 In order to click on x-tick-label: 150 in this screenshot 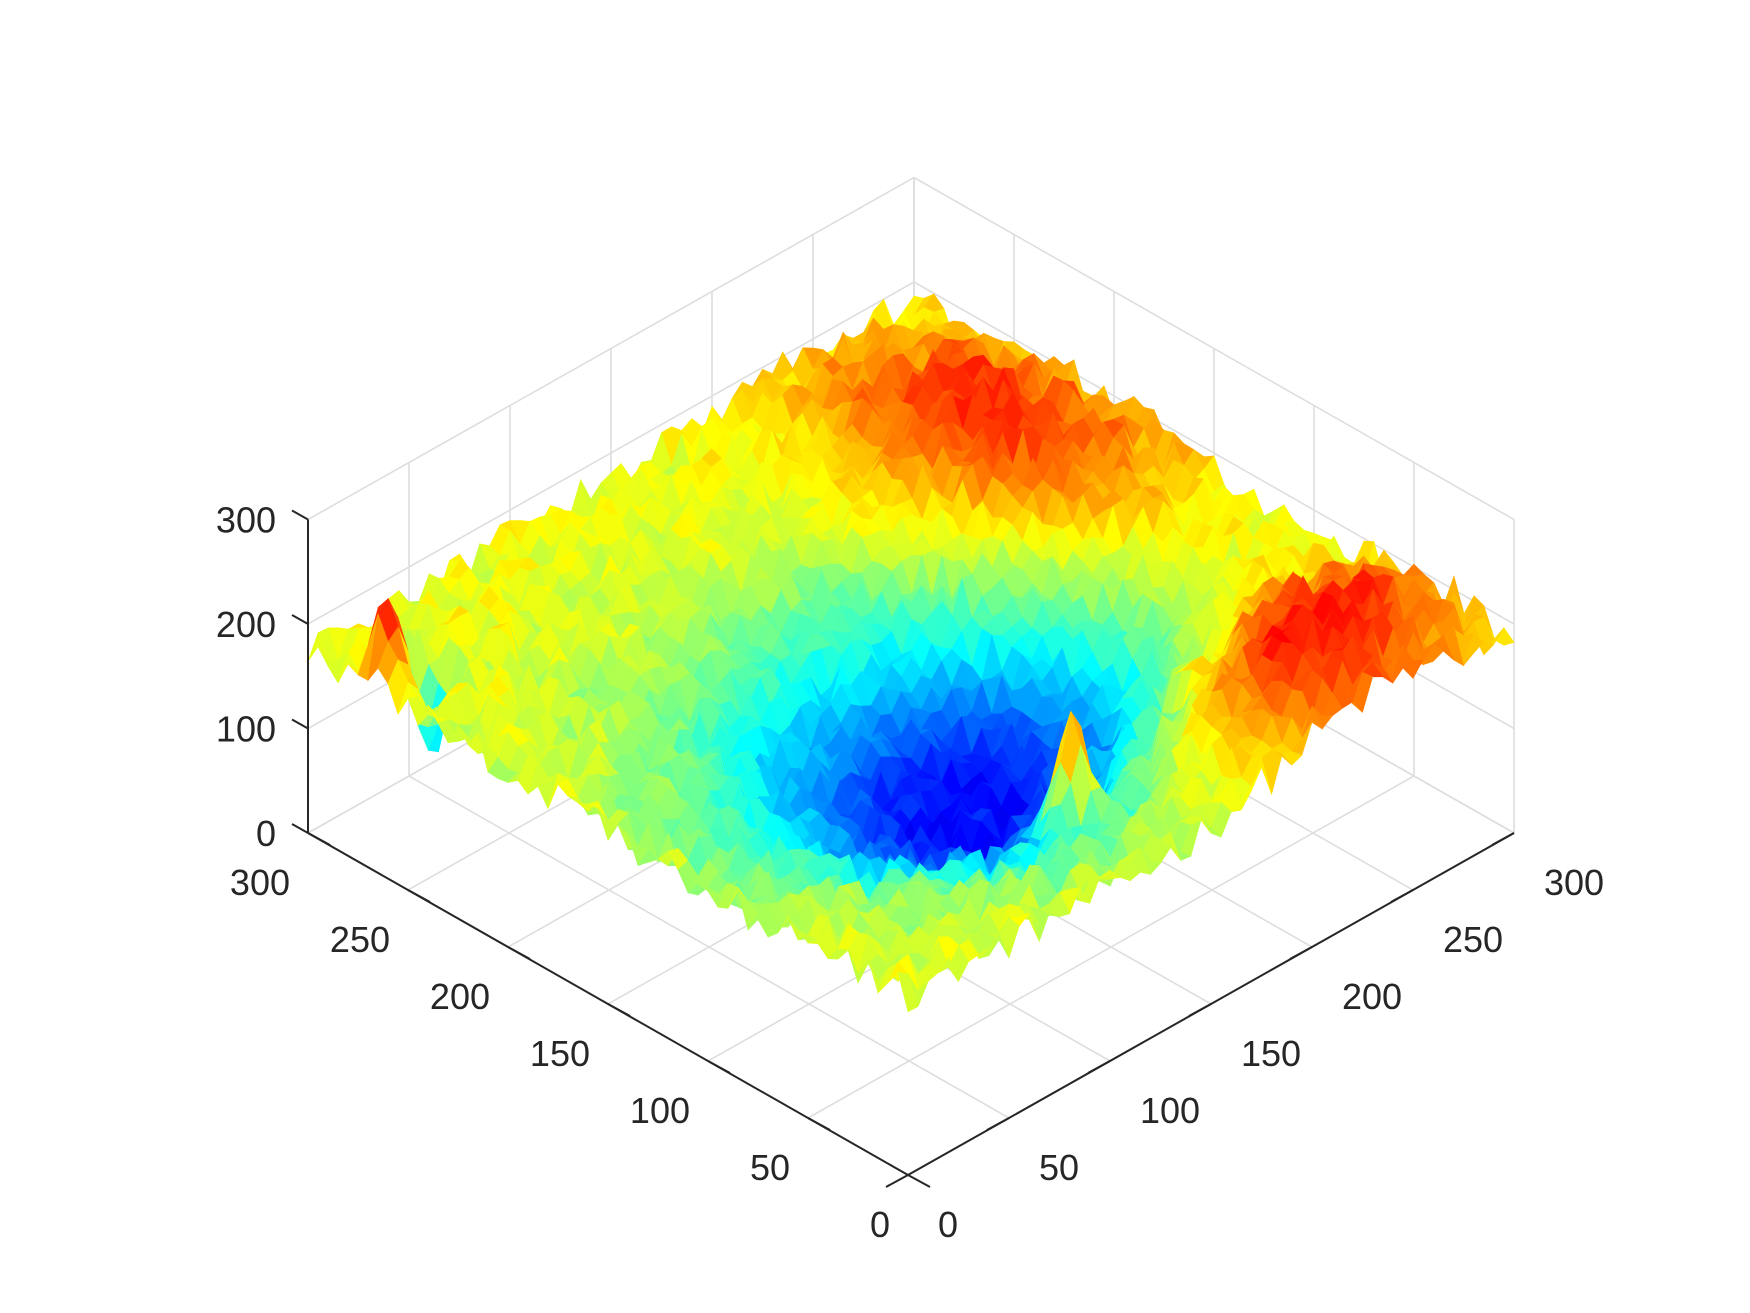, I will do `click(560, 1053)`.